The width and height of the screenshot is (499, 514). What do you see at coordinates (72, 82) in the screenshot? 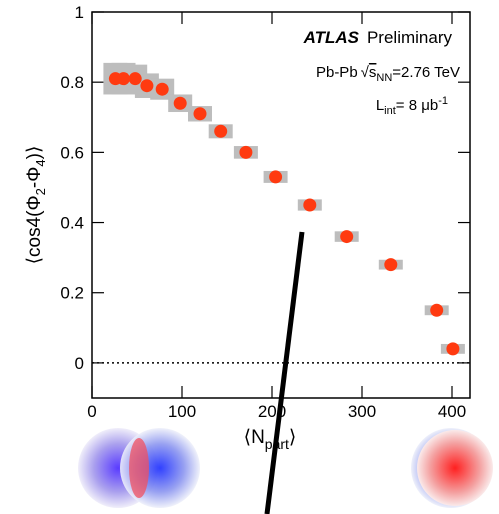
I see `y-tick-label: 0.8` at bounding box center [72, 82].